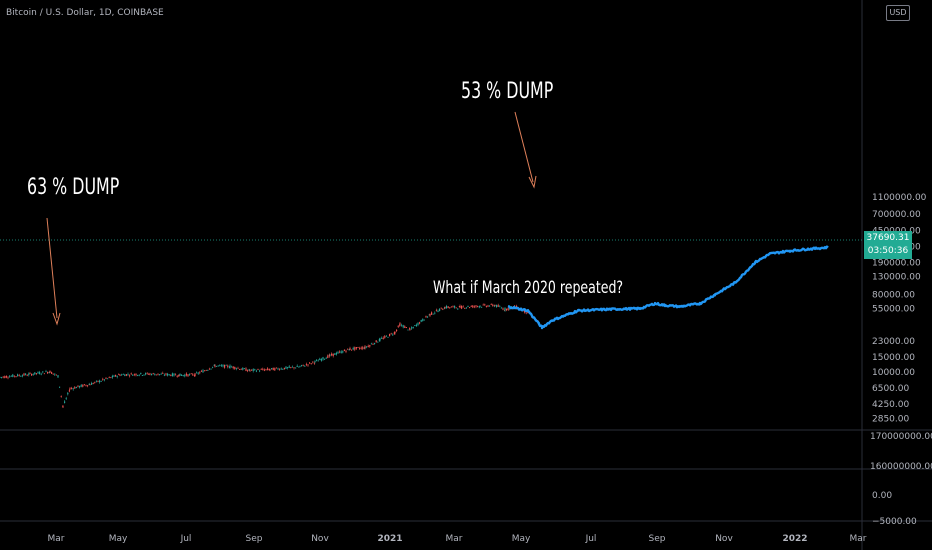 Image resolution: width=932 pixels, height=550 pixels. I want to click on symbol-legend: Bitcoin / U.S. Dollar, 1D, COINBASE, so click(85, 13).